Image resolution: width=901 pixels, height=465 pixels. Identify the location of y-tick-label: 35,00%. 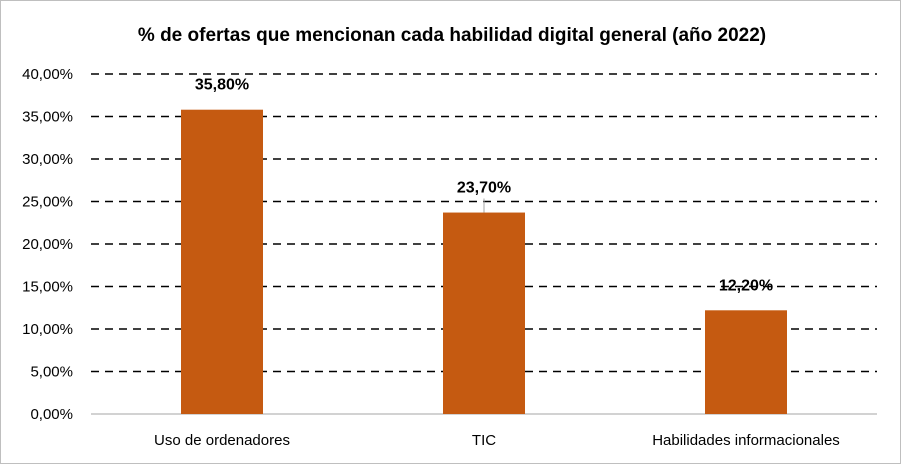
(47, 117).